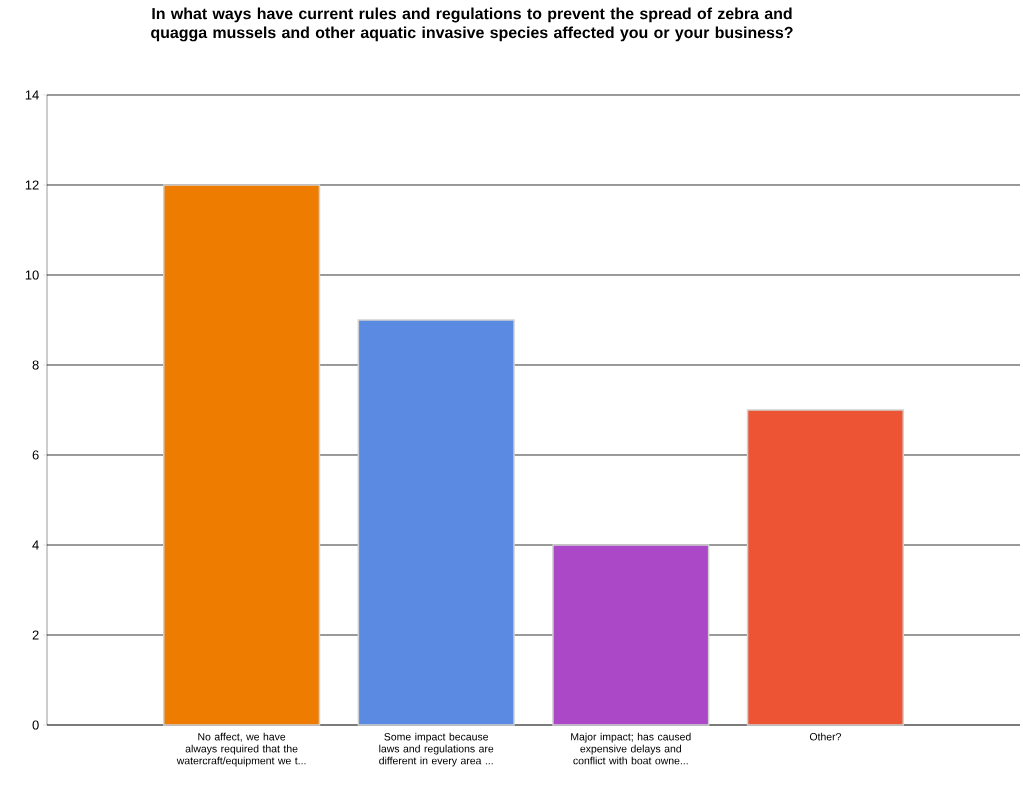 This screenshot has height=785, width=1023. Describe the element at coordinates (35, 455) in the screenshot. I see `y-tick-label: 6` at that location.